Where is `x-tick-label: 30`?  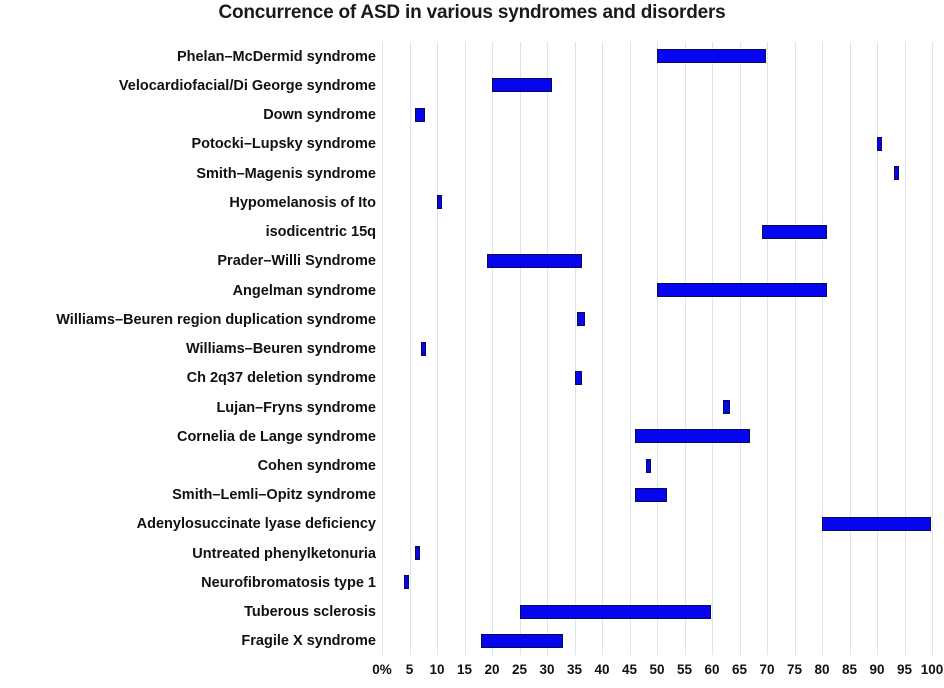 x-tick-label: 30 is located at coordinates (547, 669).